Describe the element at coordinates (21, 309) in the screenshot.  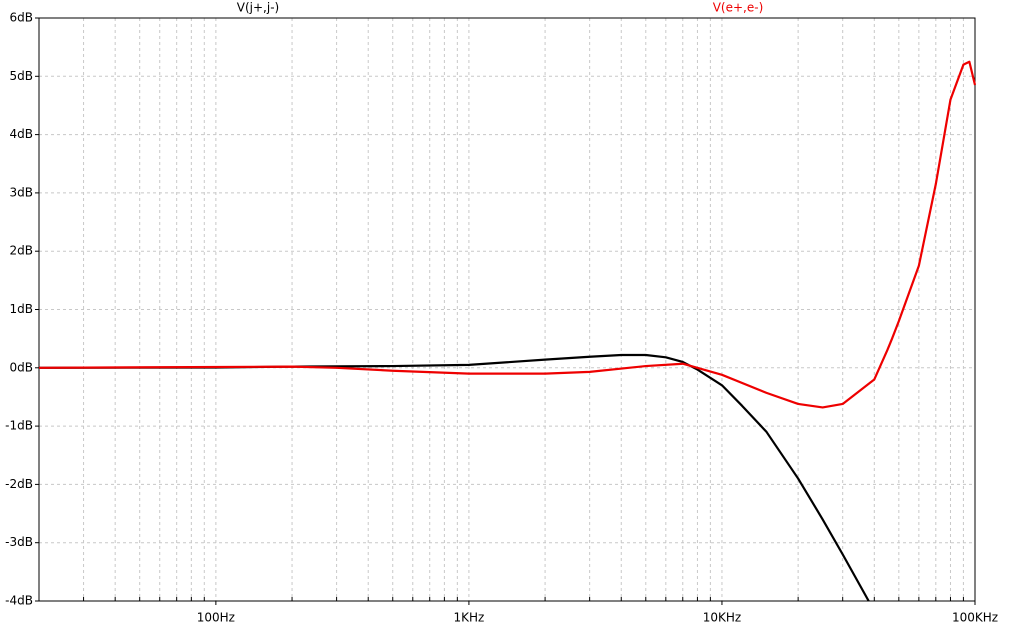
I see `y-tick-label: 1dB` at that location.